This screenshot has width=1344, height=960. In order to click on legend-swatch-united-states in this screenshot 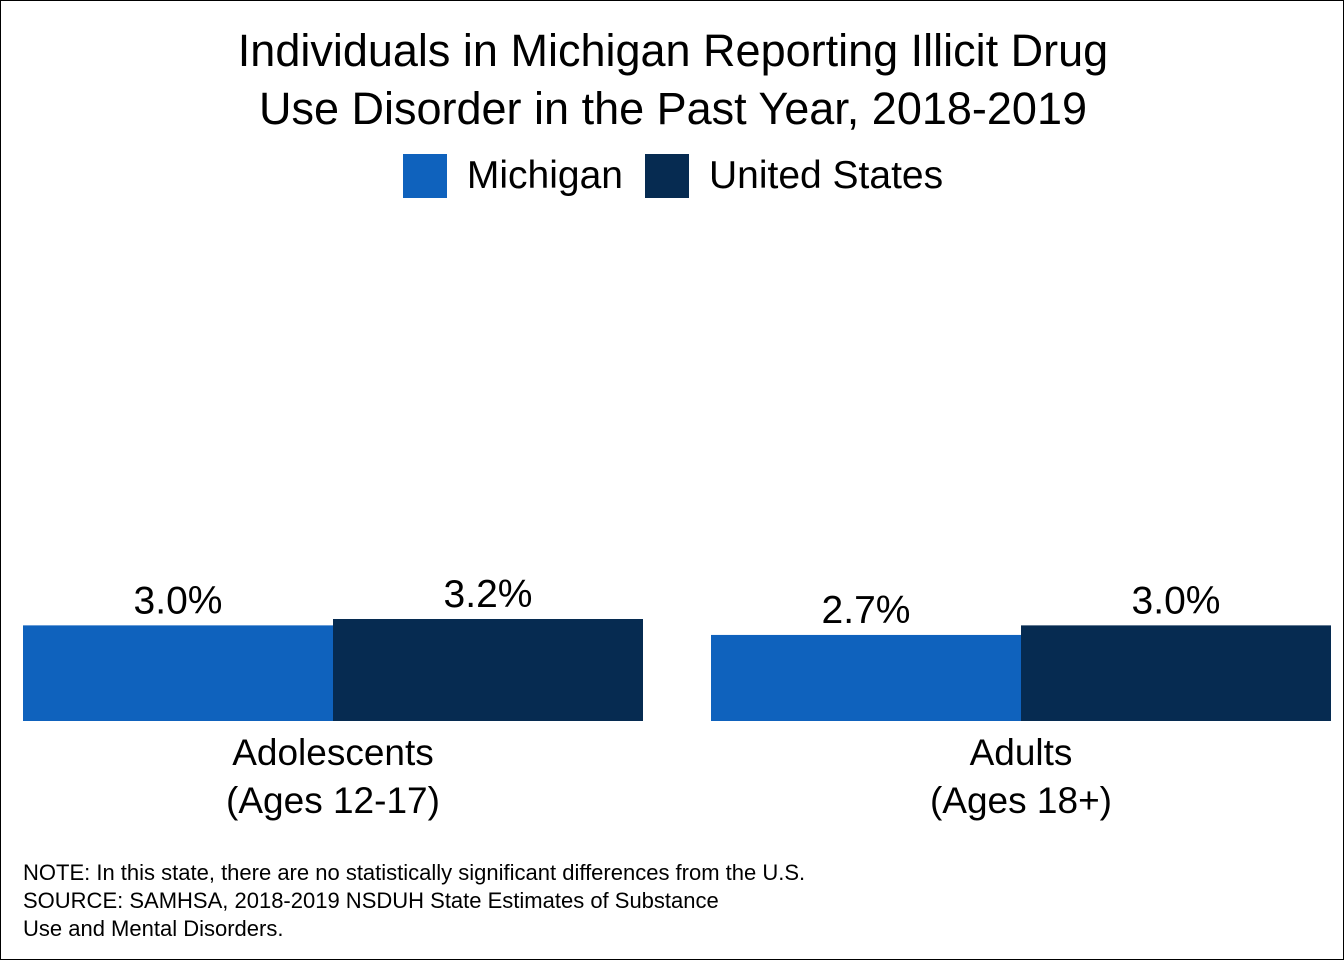, I will do `click(666, 176)`.